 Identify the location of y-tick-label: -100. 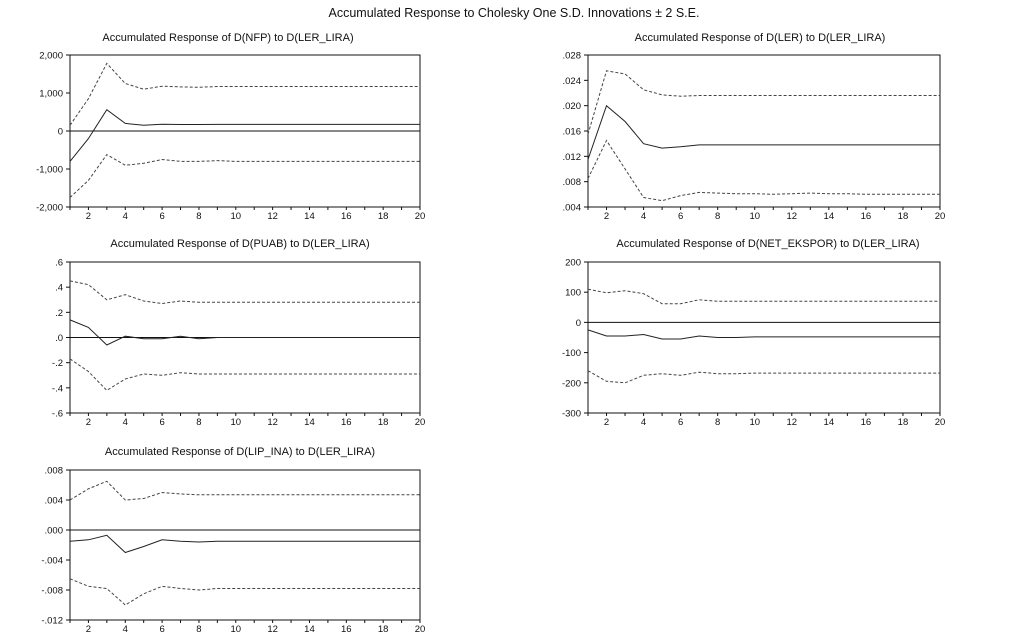
(571, 353).